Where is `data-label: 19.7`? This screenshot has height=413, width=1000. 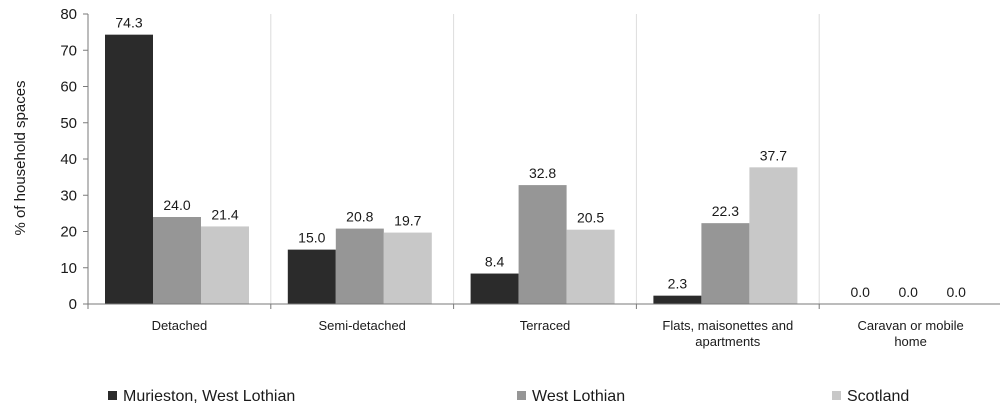
data-label: 19.7 is located at coordinates (407, 221).